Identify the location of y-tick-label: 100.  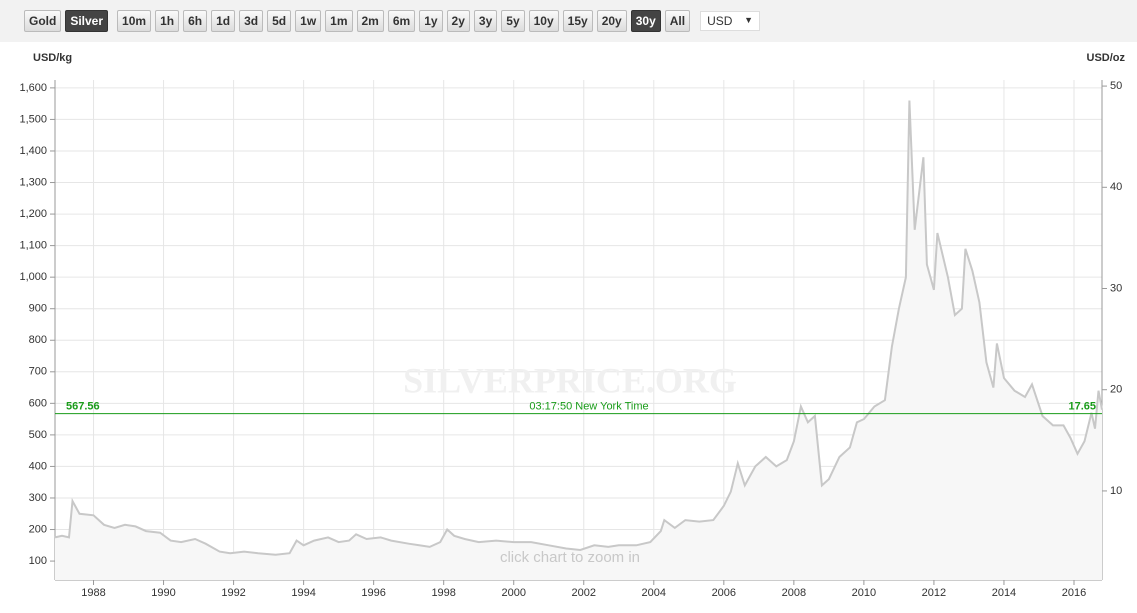
(38, 561).